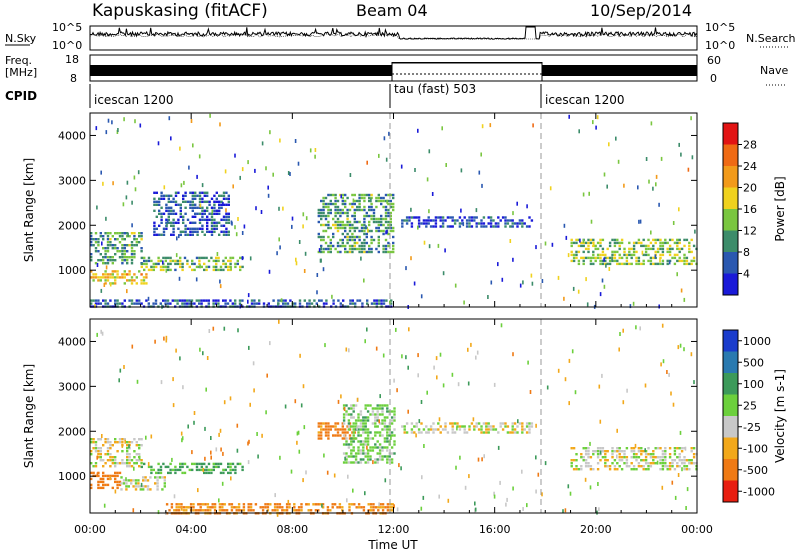  I want to click on cpid-label: CPID, so click(21, 96).